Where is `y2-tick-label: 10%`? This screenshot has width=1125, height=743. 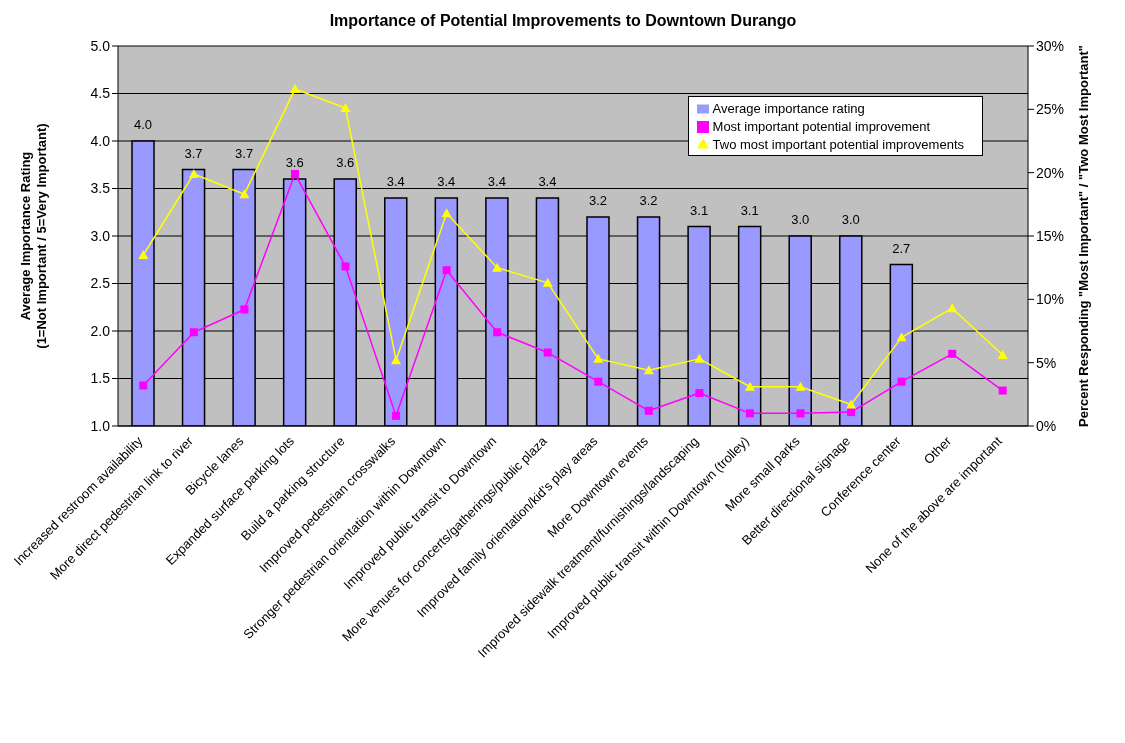
y2-tick-label: 10% is located at coordinates (1050, 299).